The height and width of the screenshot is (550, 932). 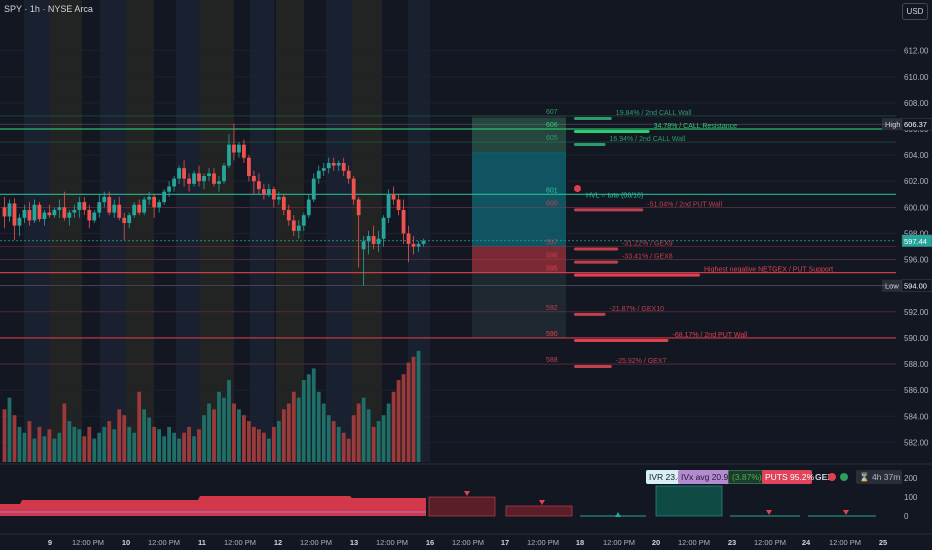 What do you see at coordinates (552, 190) in the screenshot?
I see `gex-strike-label: 601` at bounding box center [552, 190].